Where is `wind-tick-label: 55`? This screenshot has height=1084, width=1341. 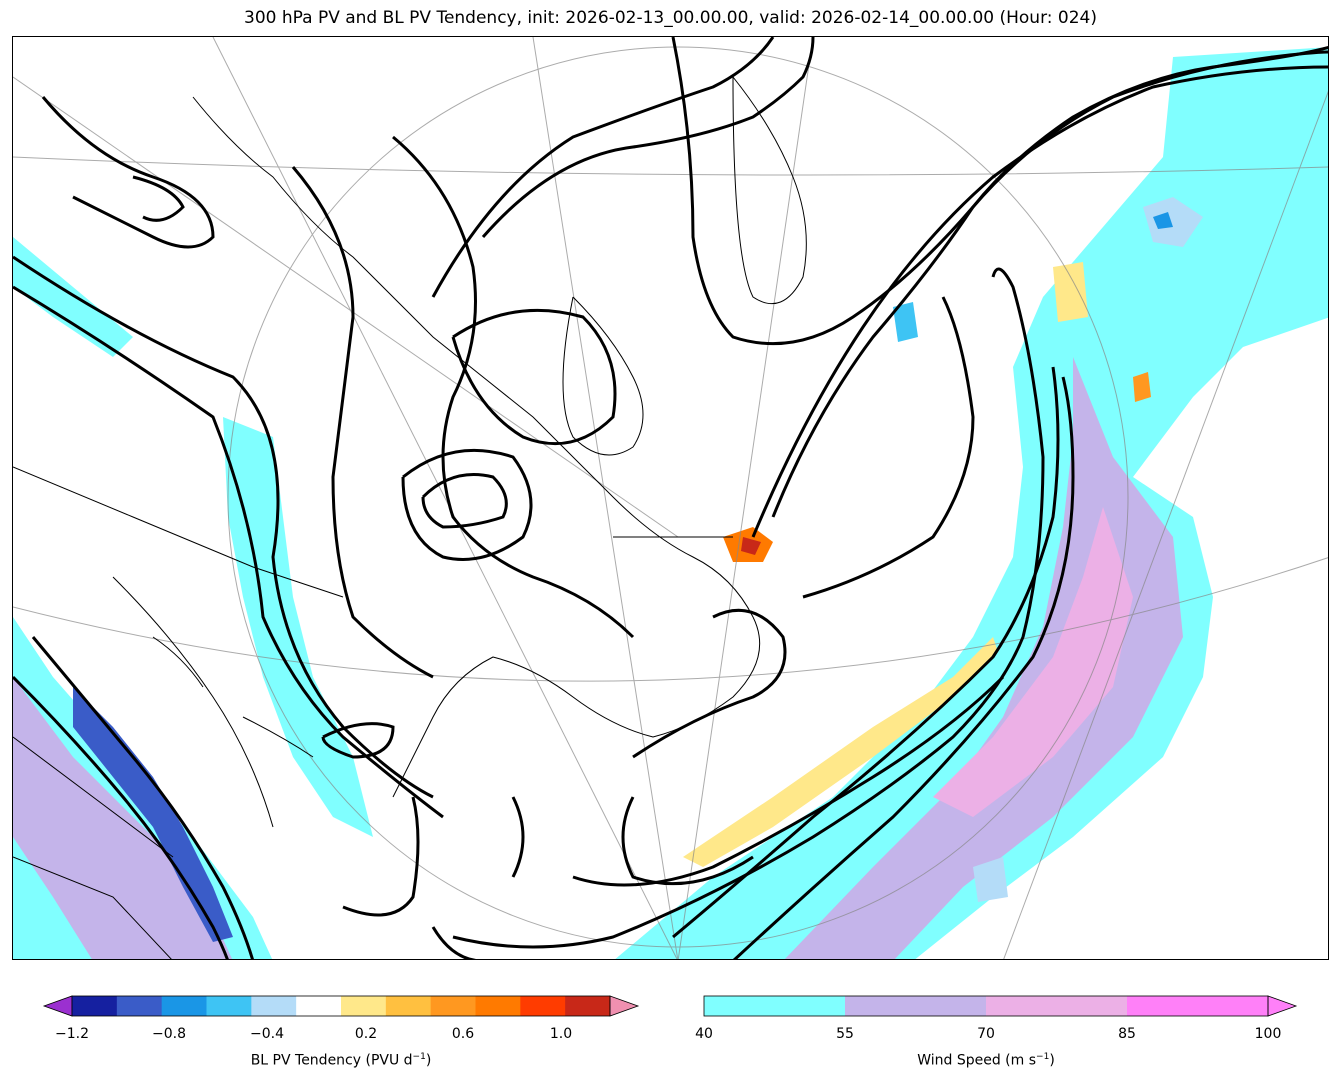 wind-tick-label: 55 is located at coordinates (845, 1034).